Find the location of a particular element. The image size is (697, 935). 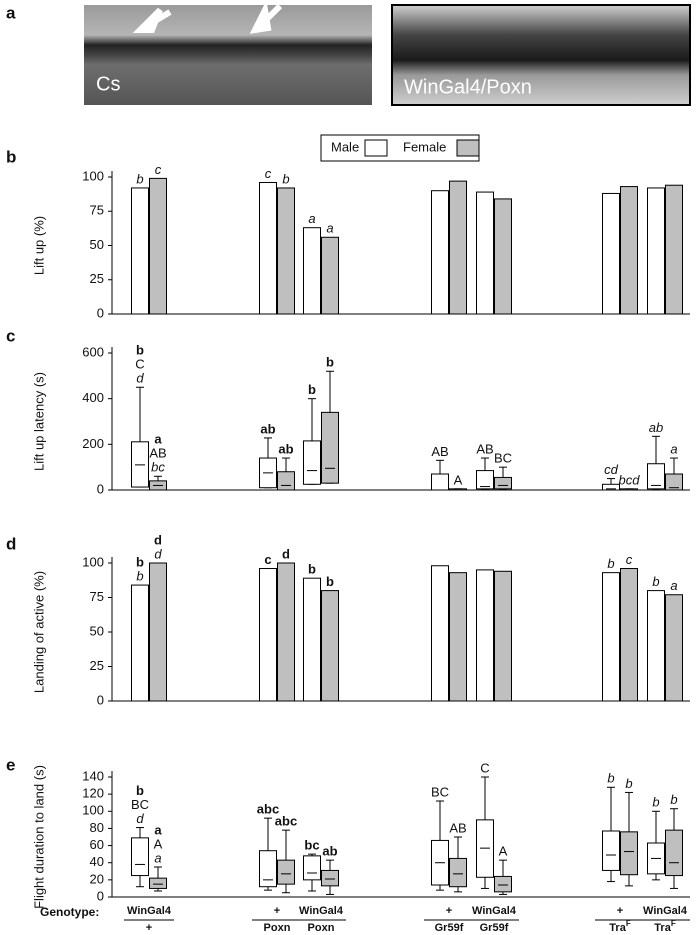

y-axis-title: Flight duration to land (s) is located at coordinates (38, 837).